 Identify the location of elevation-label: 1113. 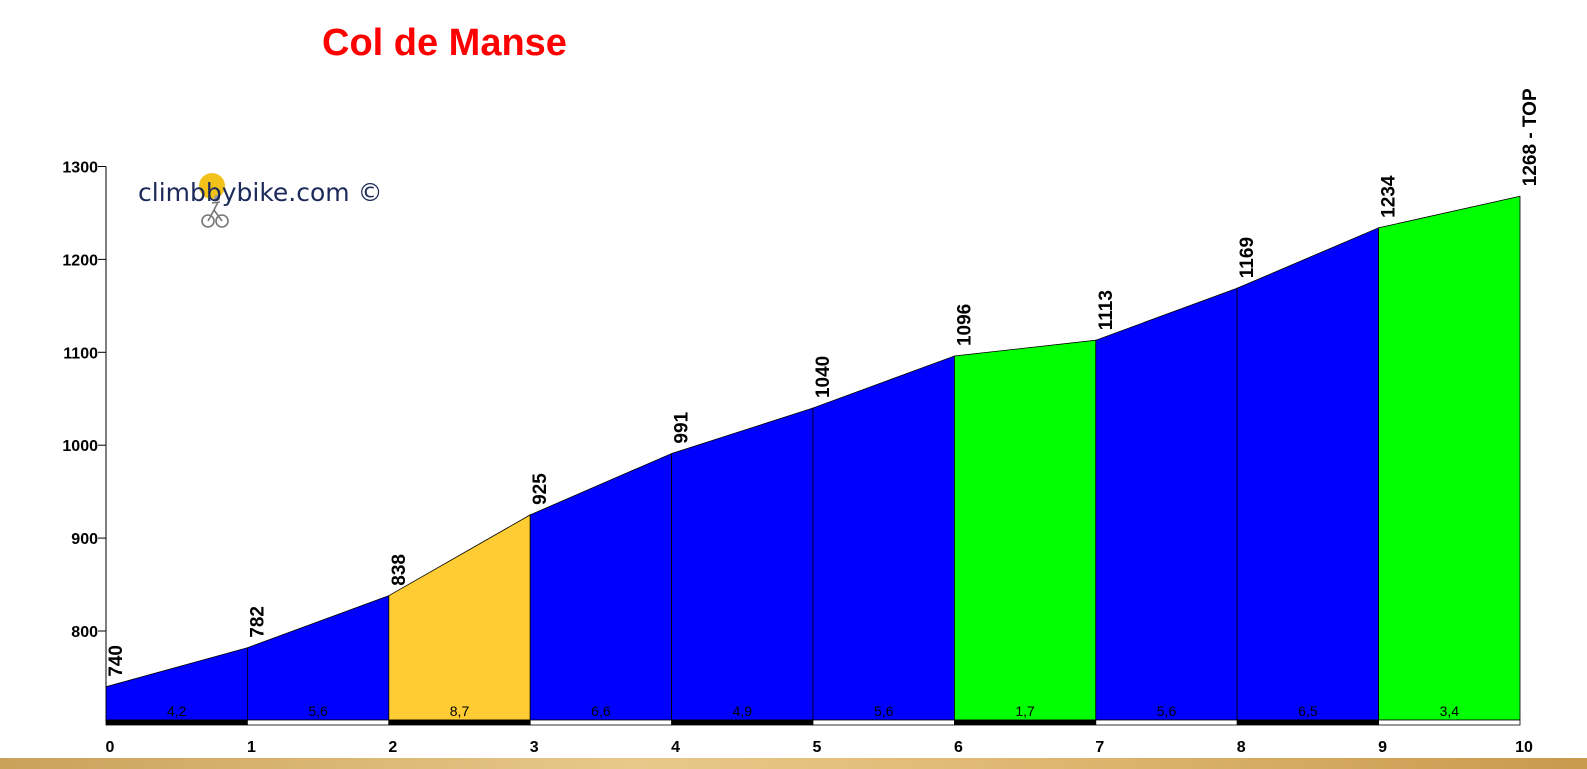
(1106, 310).